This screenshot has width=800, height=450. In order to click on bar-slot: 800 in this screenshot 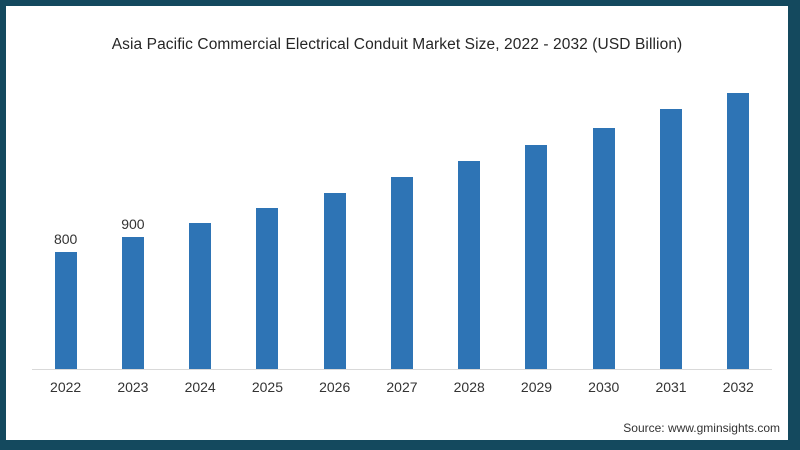, I will do `click(65, 300)`.